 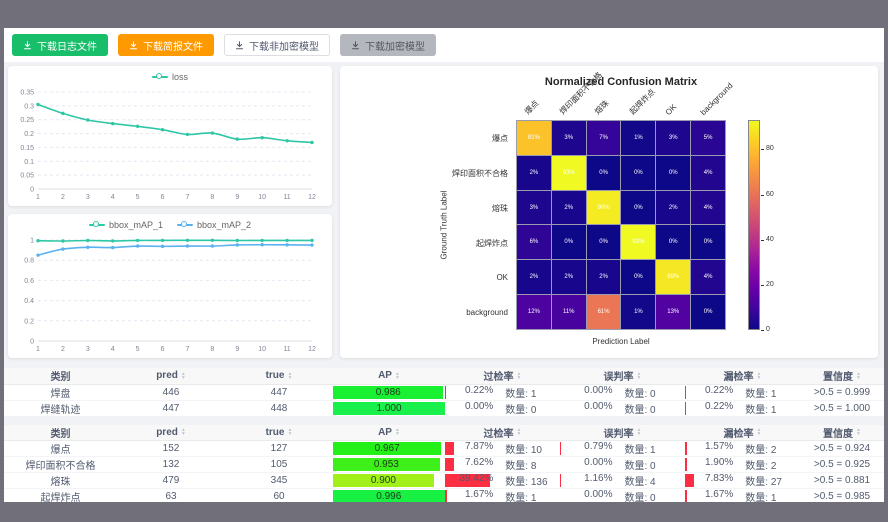 I want to click on button-label: 下载日志文件, so click(x=67, y=47).